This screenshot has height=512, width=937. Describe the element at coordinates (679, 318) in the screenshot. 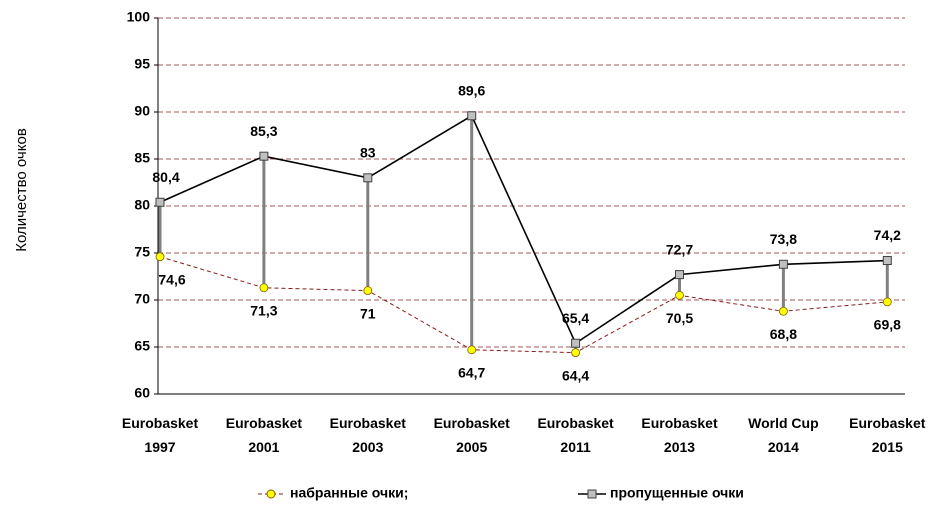

I see `data-label: 70,5` at that location.